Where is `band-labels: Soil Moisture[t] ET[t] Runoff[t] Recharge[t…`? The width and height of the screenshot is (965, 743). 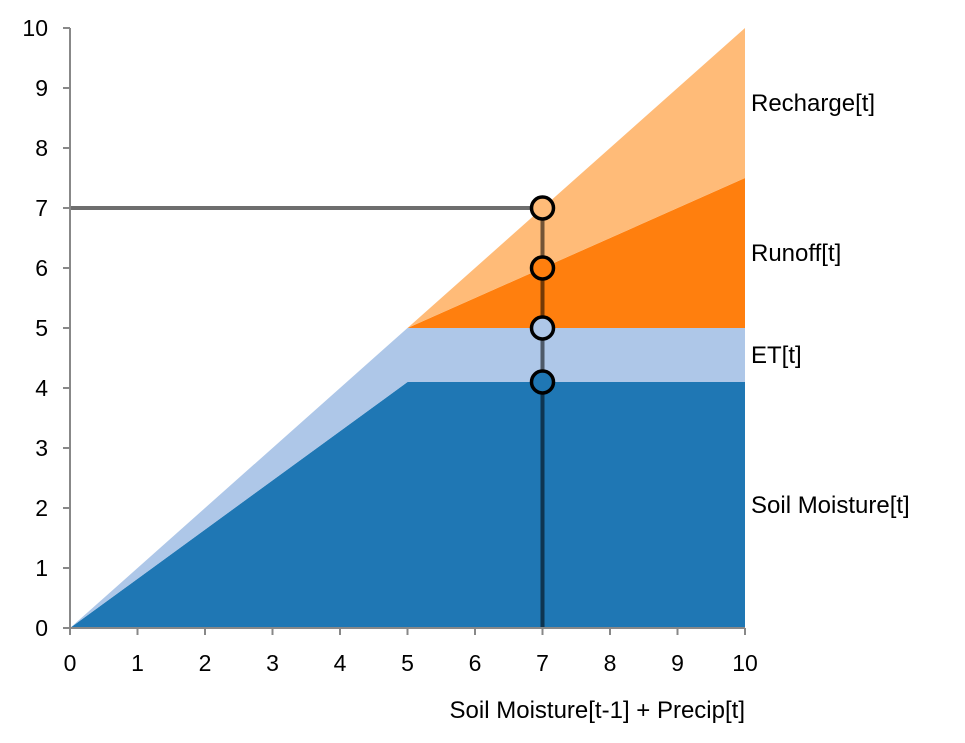 band-labels: Soil Moisture[t] ET[t] Runoff[t] Recharge[t… is located at coordinates (830, 304).